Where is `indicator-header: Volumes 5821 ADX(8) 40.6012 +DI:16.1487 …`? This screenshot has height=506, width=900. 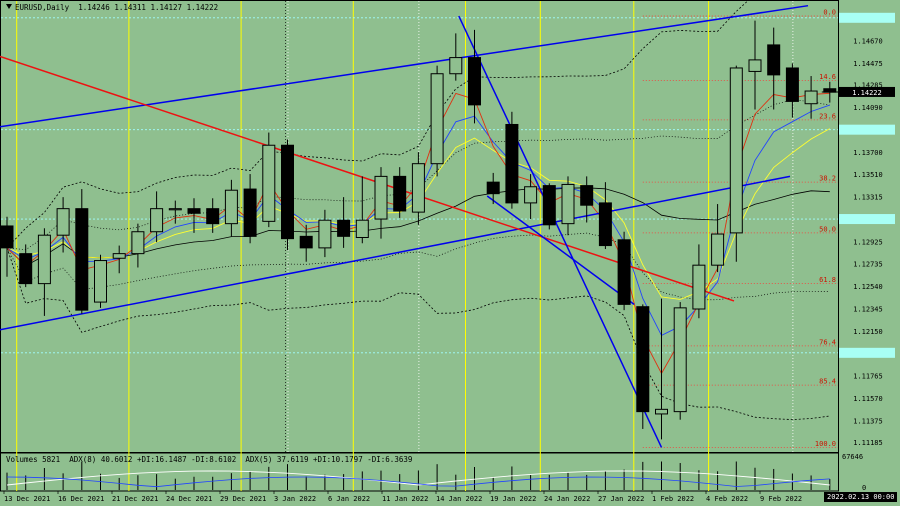
indicator-header: Volumes 5821 ADX(8) 40.6012 +DI:16.1487 … is located at coordinates (209, 459).